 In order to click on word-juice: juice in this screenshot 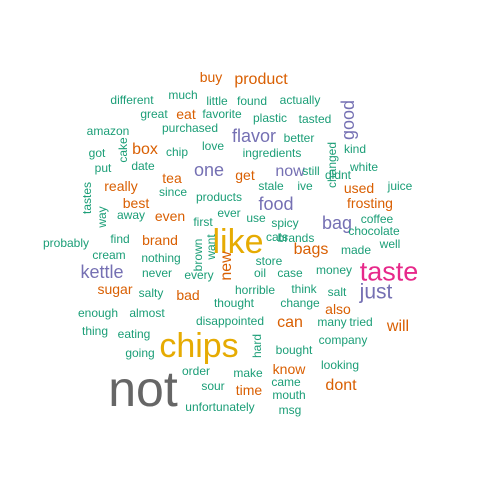, I will do `click(400, 186)`.